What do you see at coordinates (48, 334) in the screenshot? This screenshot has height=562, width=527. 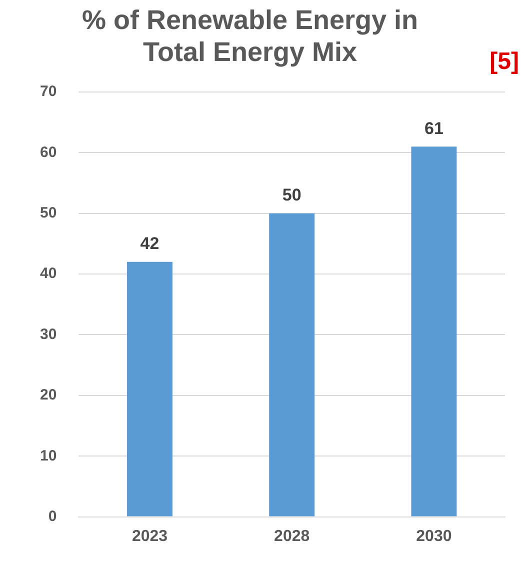 I see `y-tick-label: 30` at bounding box center [48, 334].